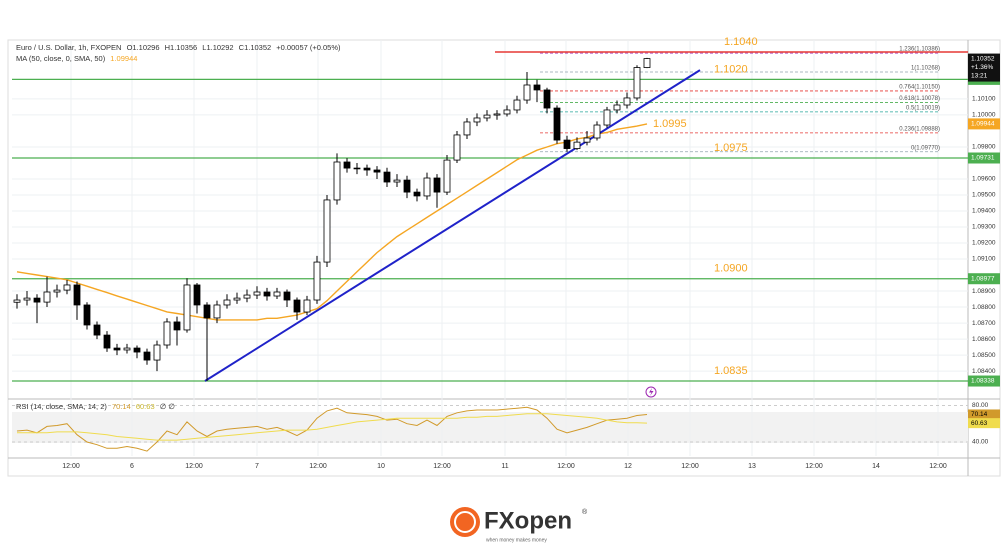 This screenshot has height=549, width=1003. Describe the element at coordinates (919, 87) in the screenshot. I see `fib-label: 0.764(1.10150)` at that location.